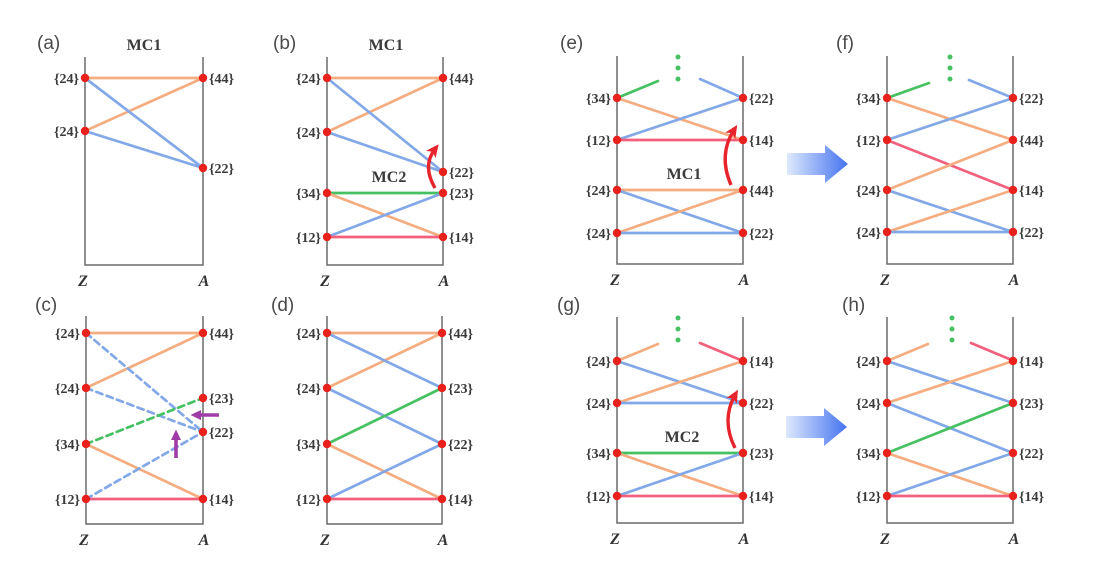  What do you see at coordinates (680, 420) in the screenshot?
I see `panel-g-frame` at bounding box center [680, 420].